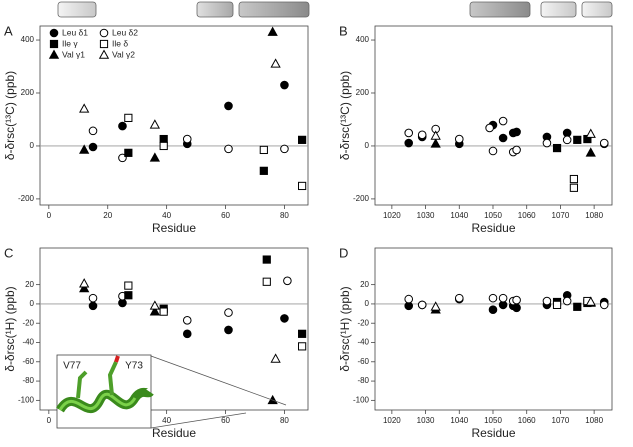  Describe the element at coordinates (361, 198) in the screenshot. I see `y-tick-label: -200` at that location.